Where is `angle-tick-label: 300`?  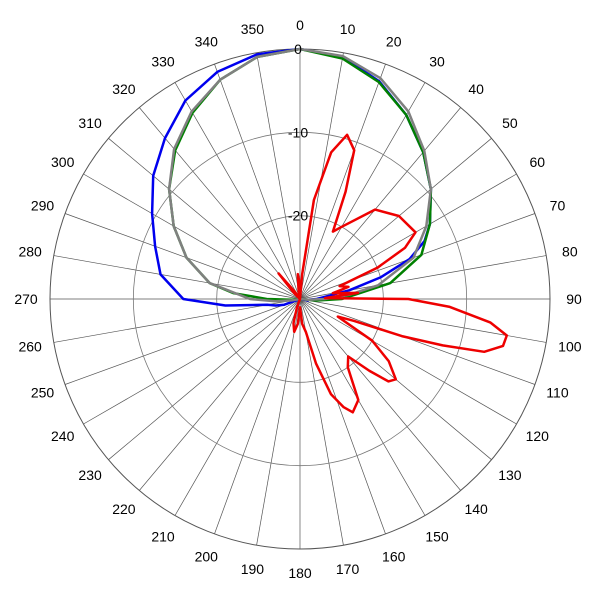 angle-tick-label: 300 is located at coordinates (63, 162).